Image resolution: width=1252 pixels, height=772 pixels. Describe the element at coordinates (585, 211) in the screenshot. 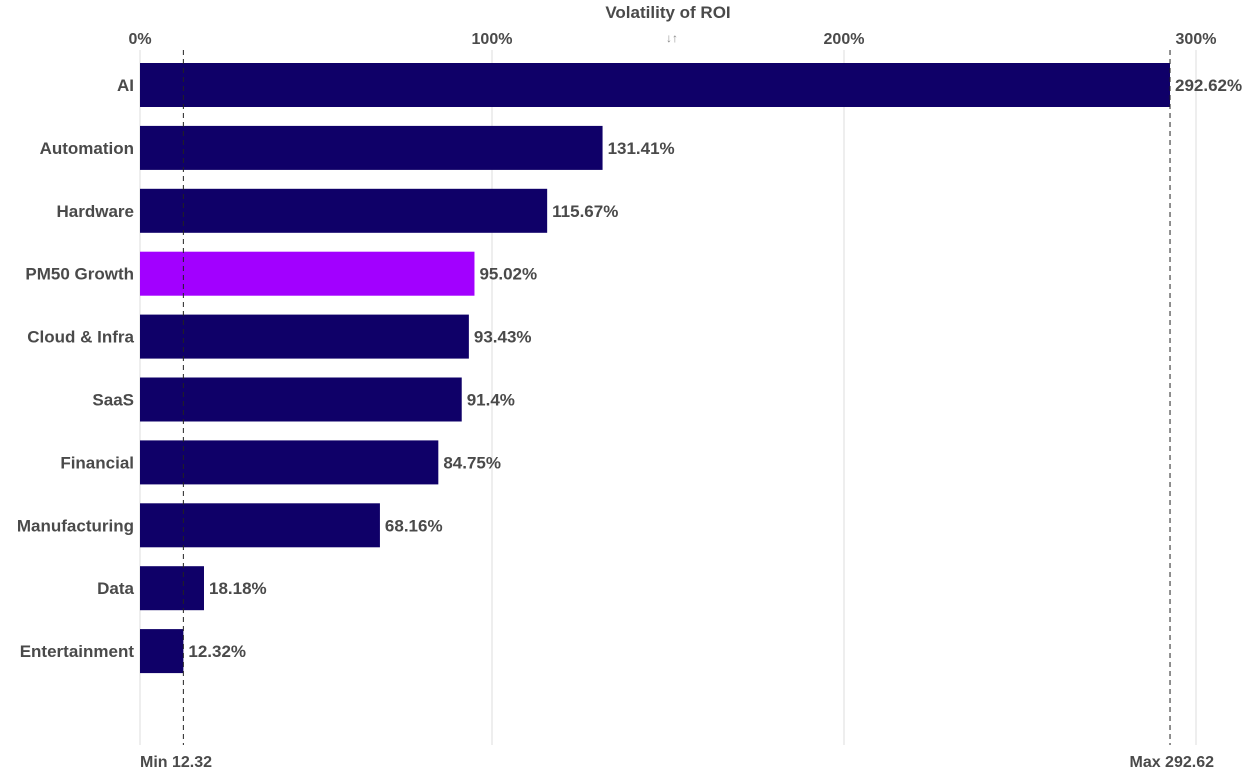

I see `value-label: 115.67%` at that location.